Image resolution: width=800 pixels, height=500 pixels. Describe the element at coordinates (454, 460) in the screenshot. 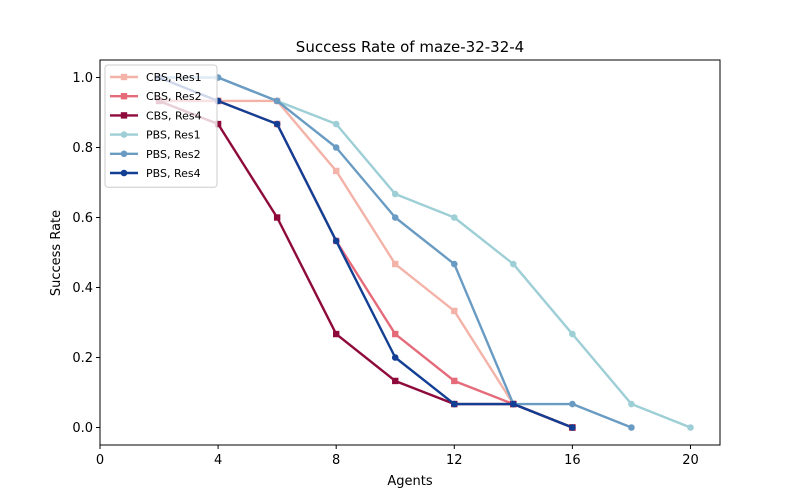

I see `x-tick-label: 12` at that location.